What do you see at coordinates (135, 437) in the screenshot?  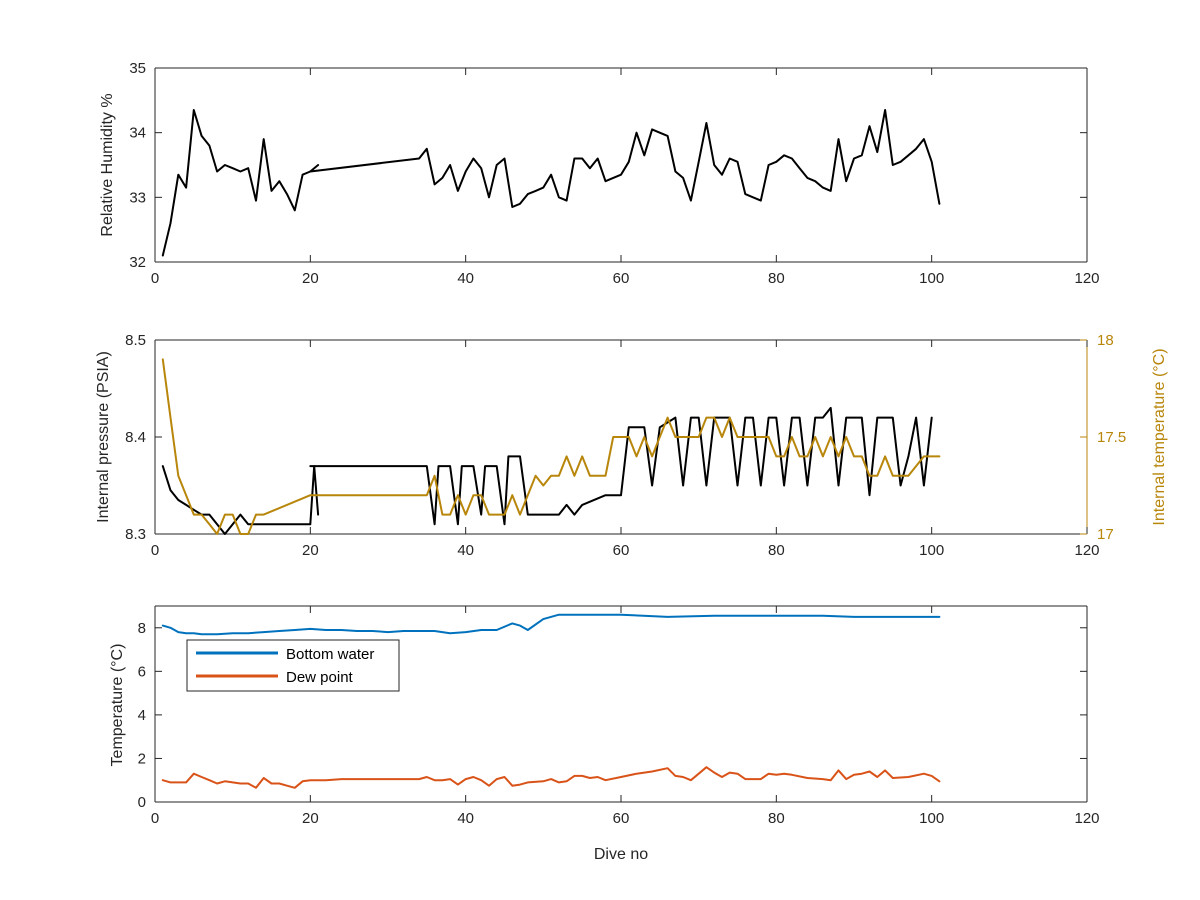 I see `pressure-y-tick-label: 8.4` at bounding box center [135, 437].